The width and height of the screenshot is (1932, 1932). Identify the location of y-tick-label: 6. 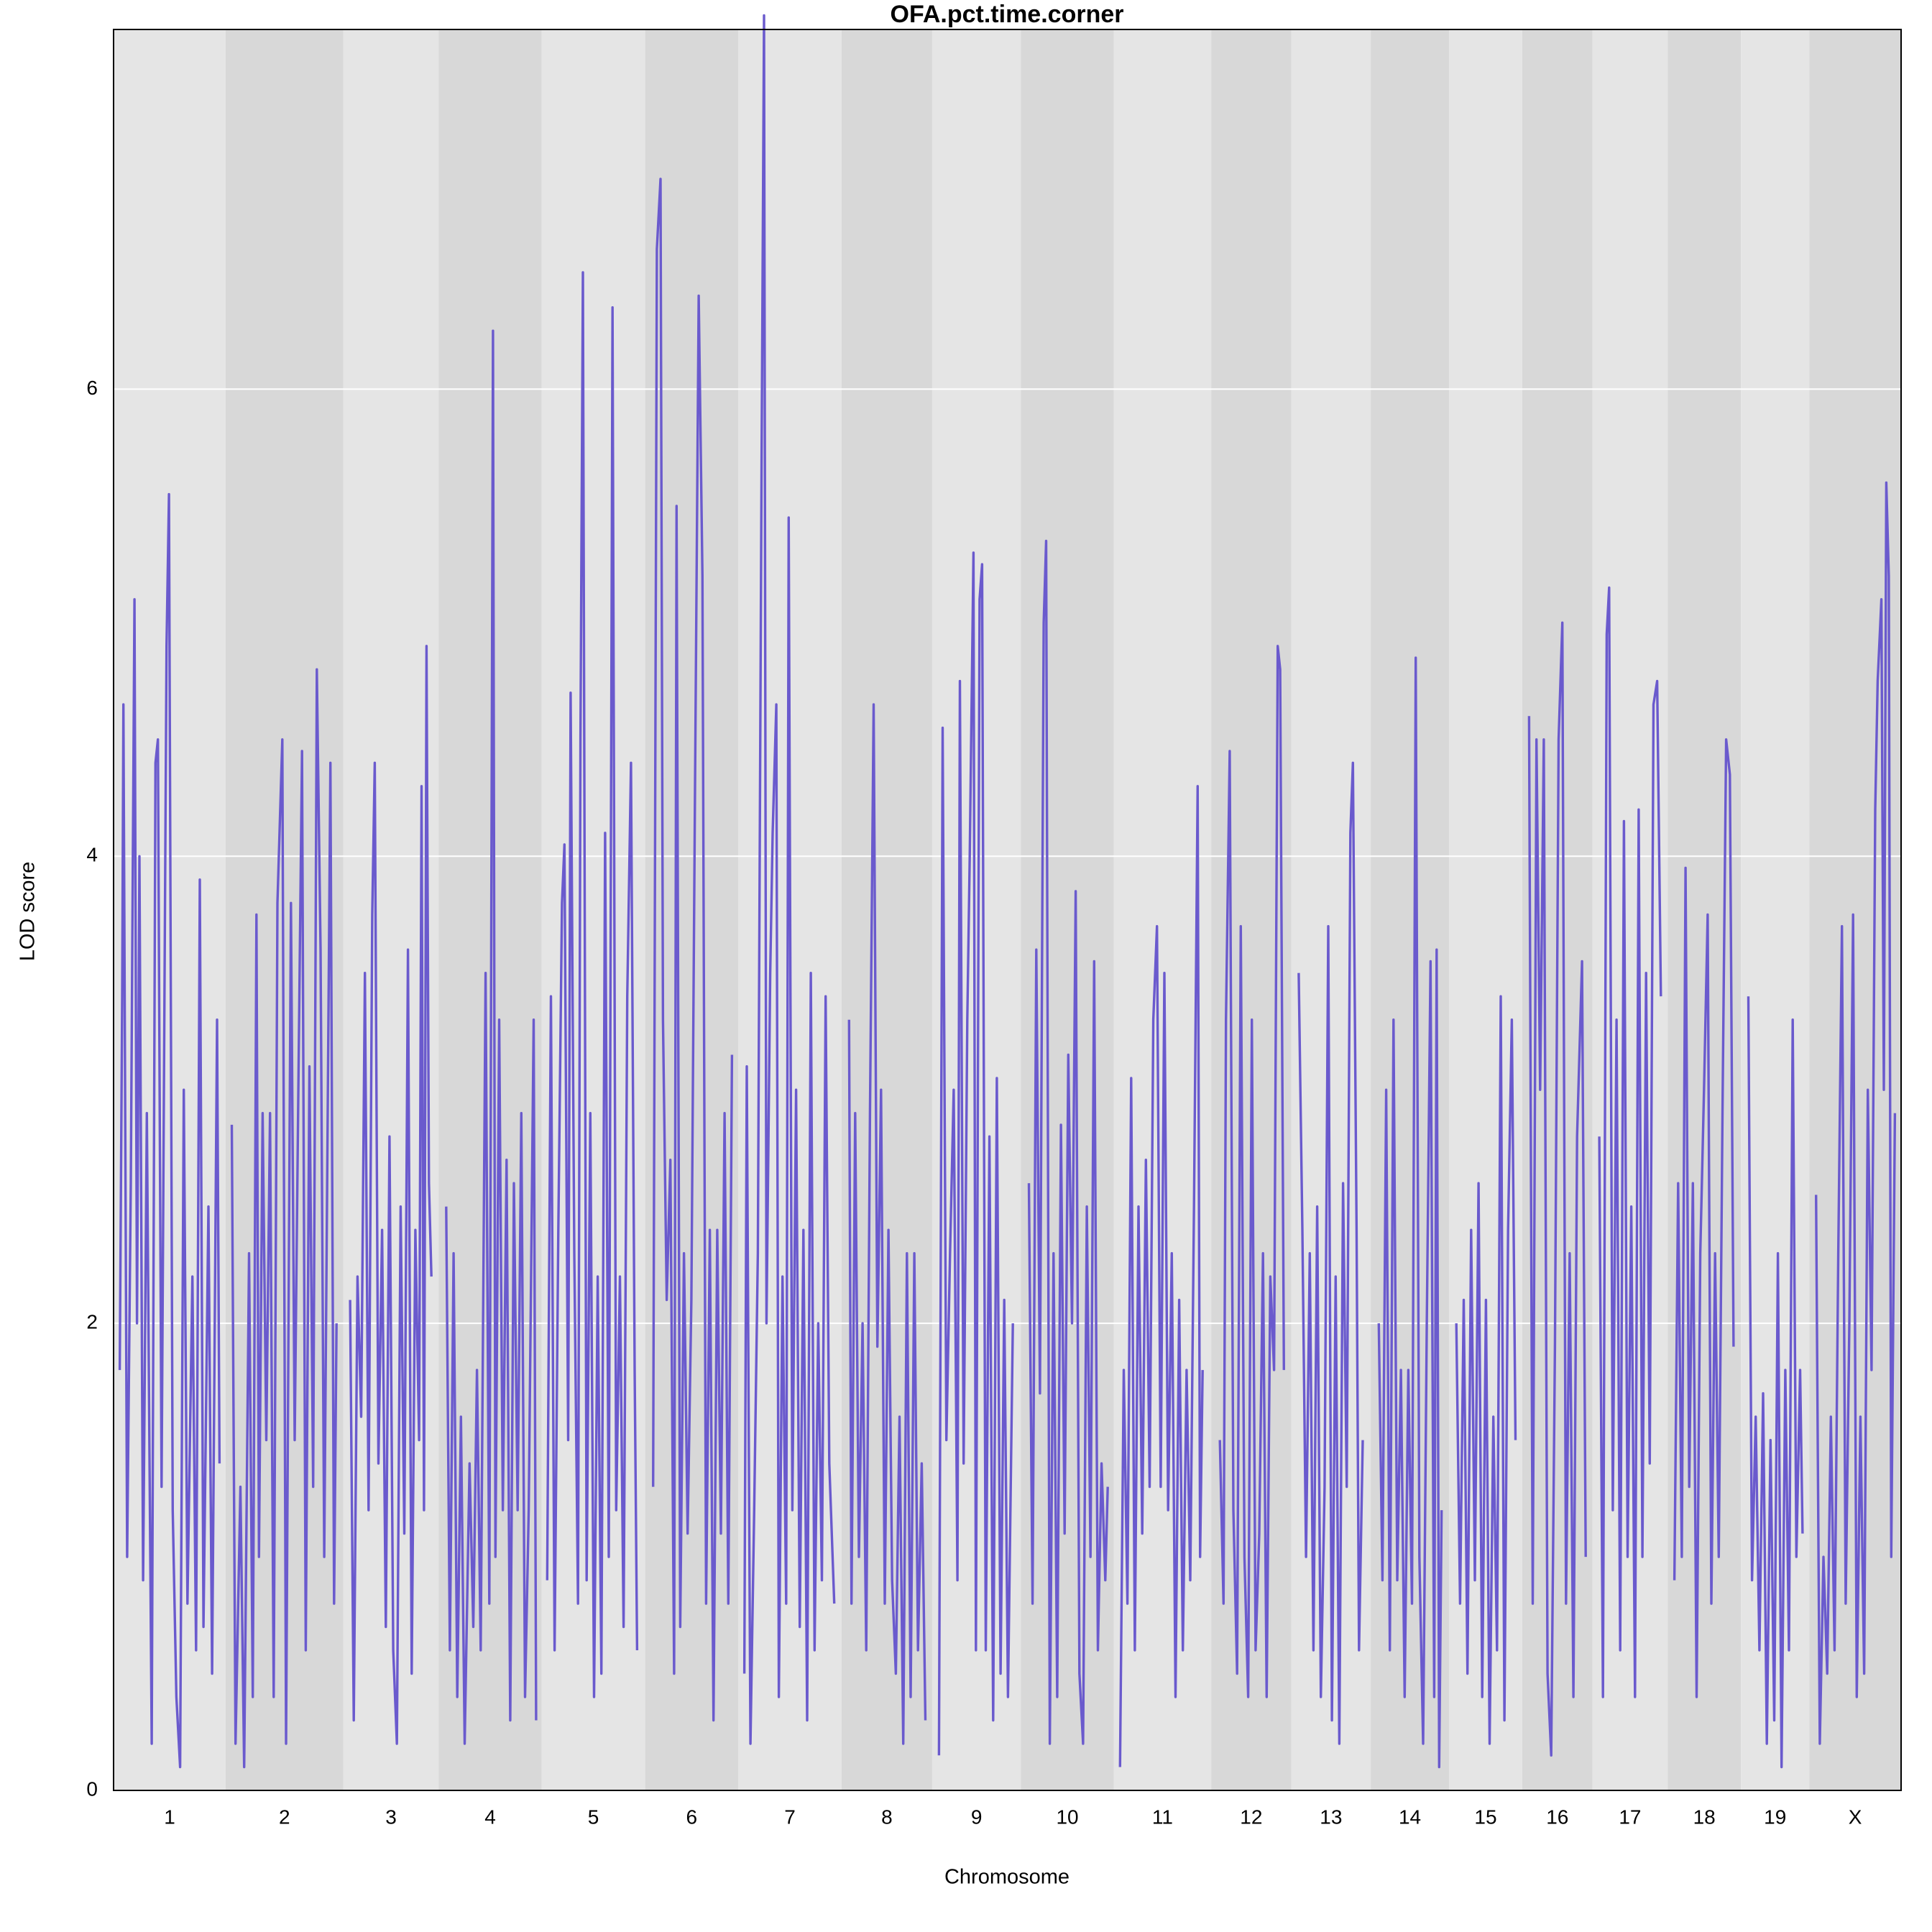
(92, 388).